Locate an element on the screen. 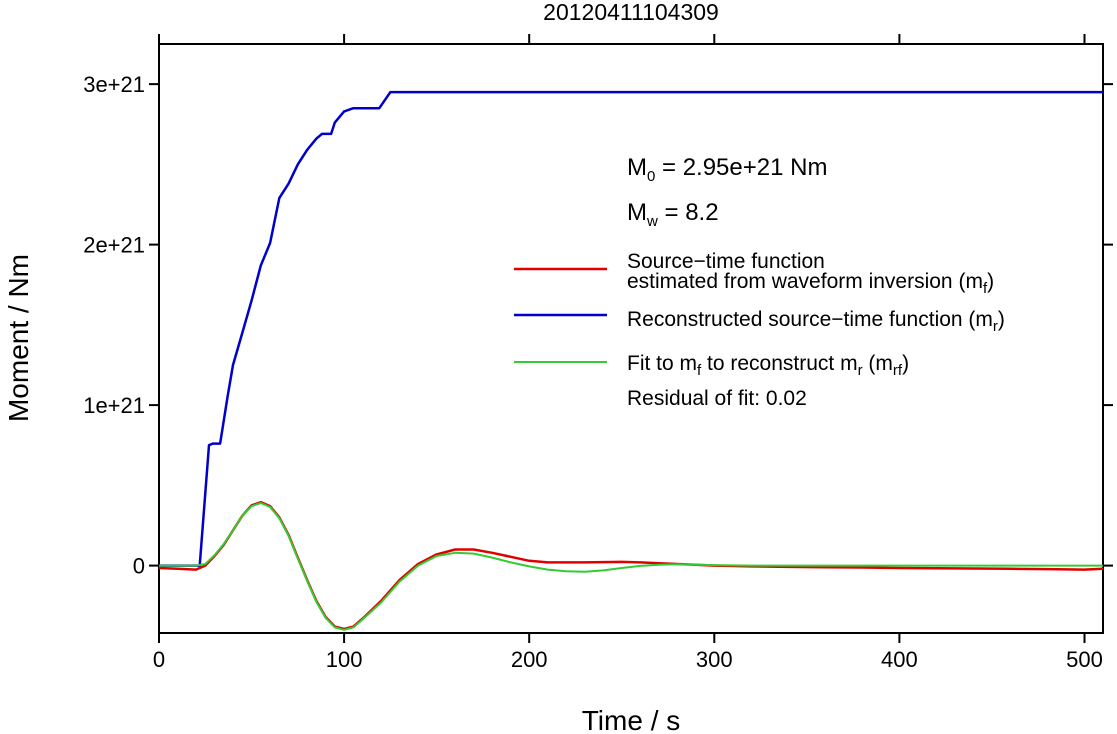  x-tick-label: 0 is located at coordinates (159, 659).